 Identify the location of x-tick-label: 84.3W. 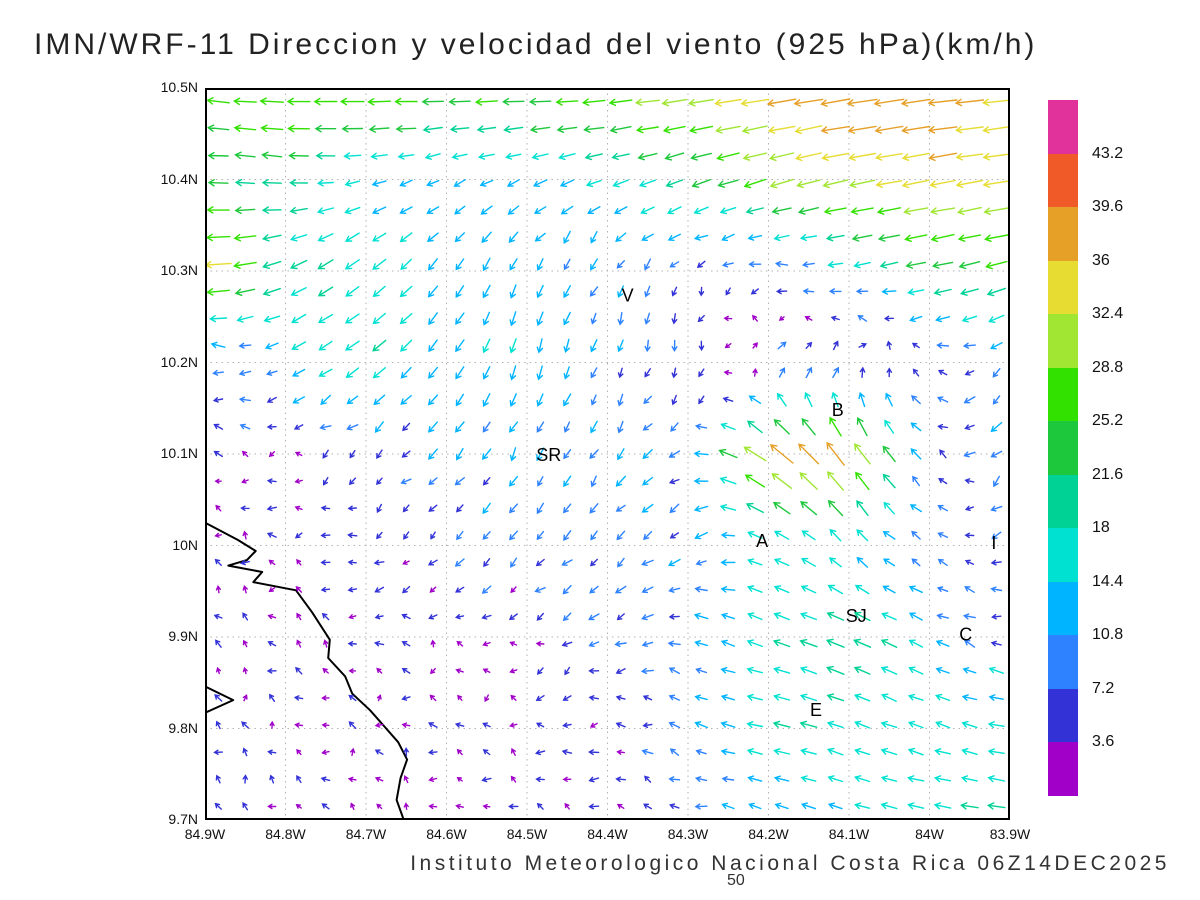
(688, 834).